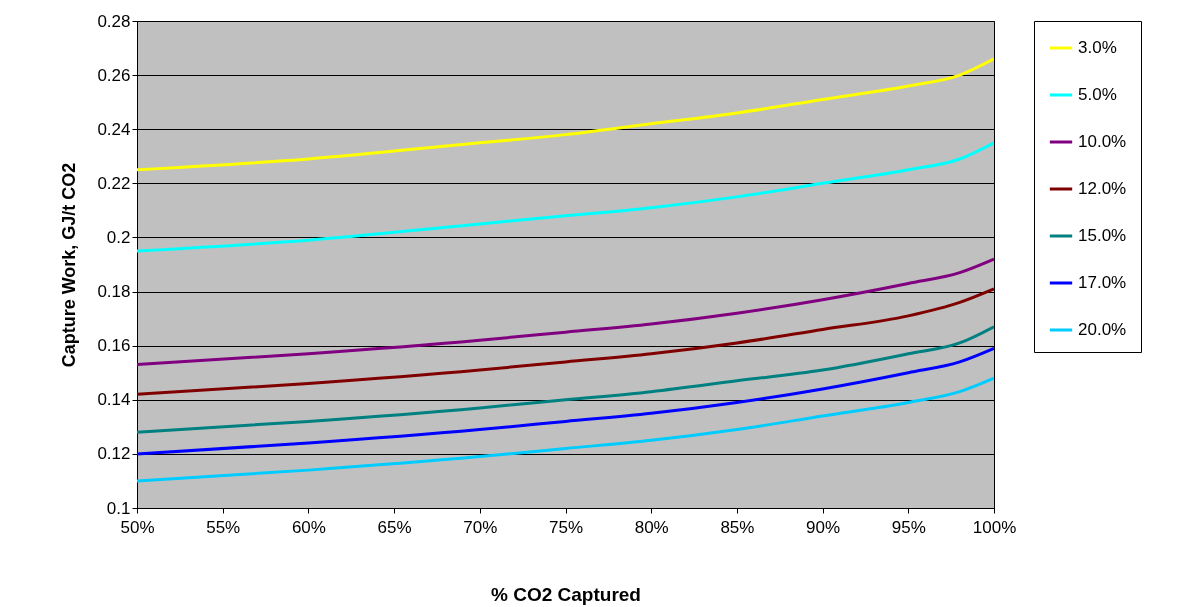 The width and height of the screenshot is (1180, 607). Describe the element at coordinates (566, 527) in the screenshot. I see `x-tick-label: 75%` at that location.